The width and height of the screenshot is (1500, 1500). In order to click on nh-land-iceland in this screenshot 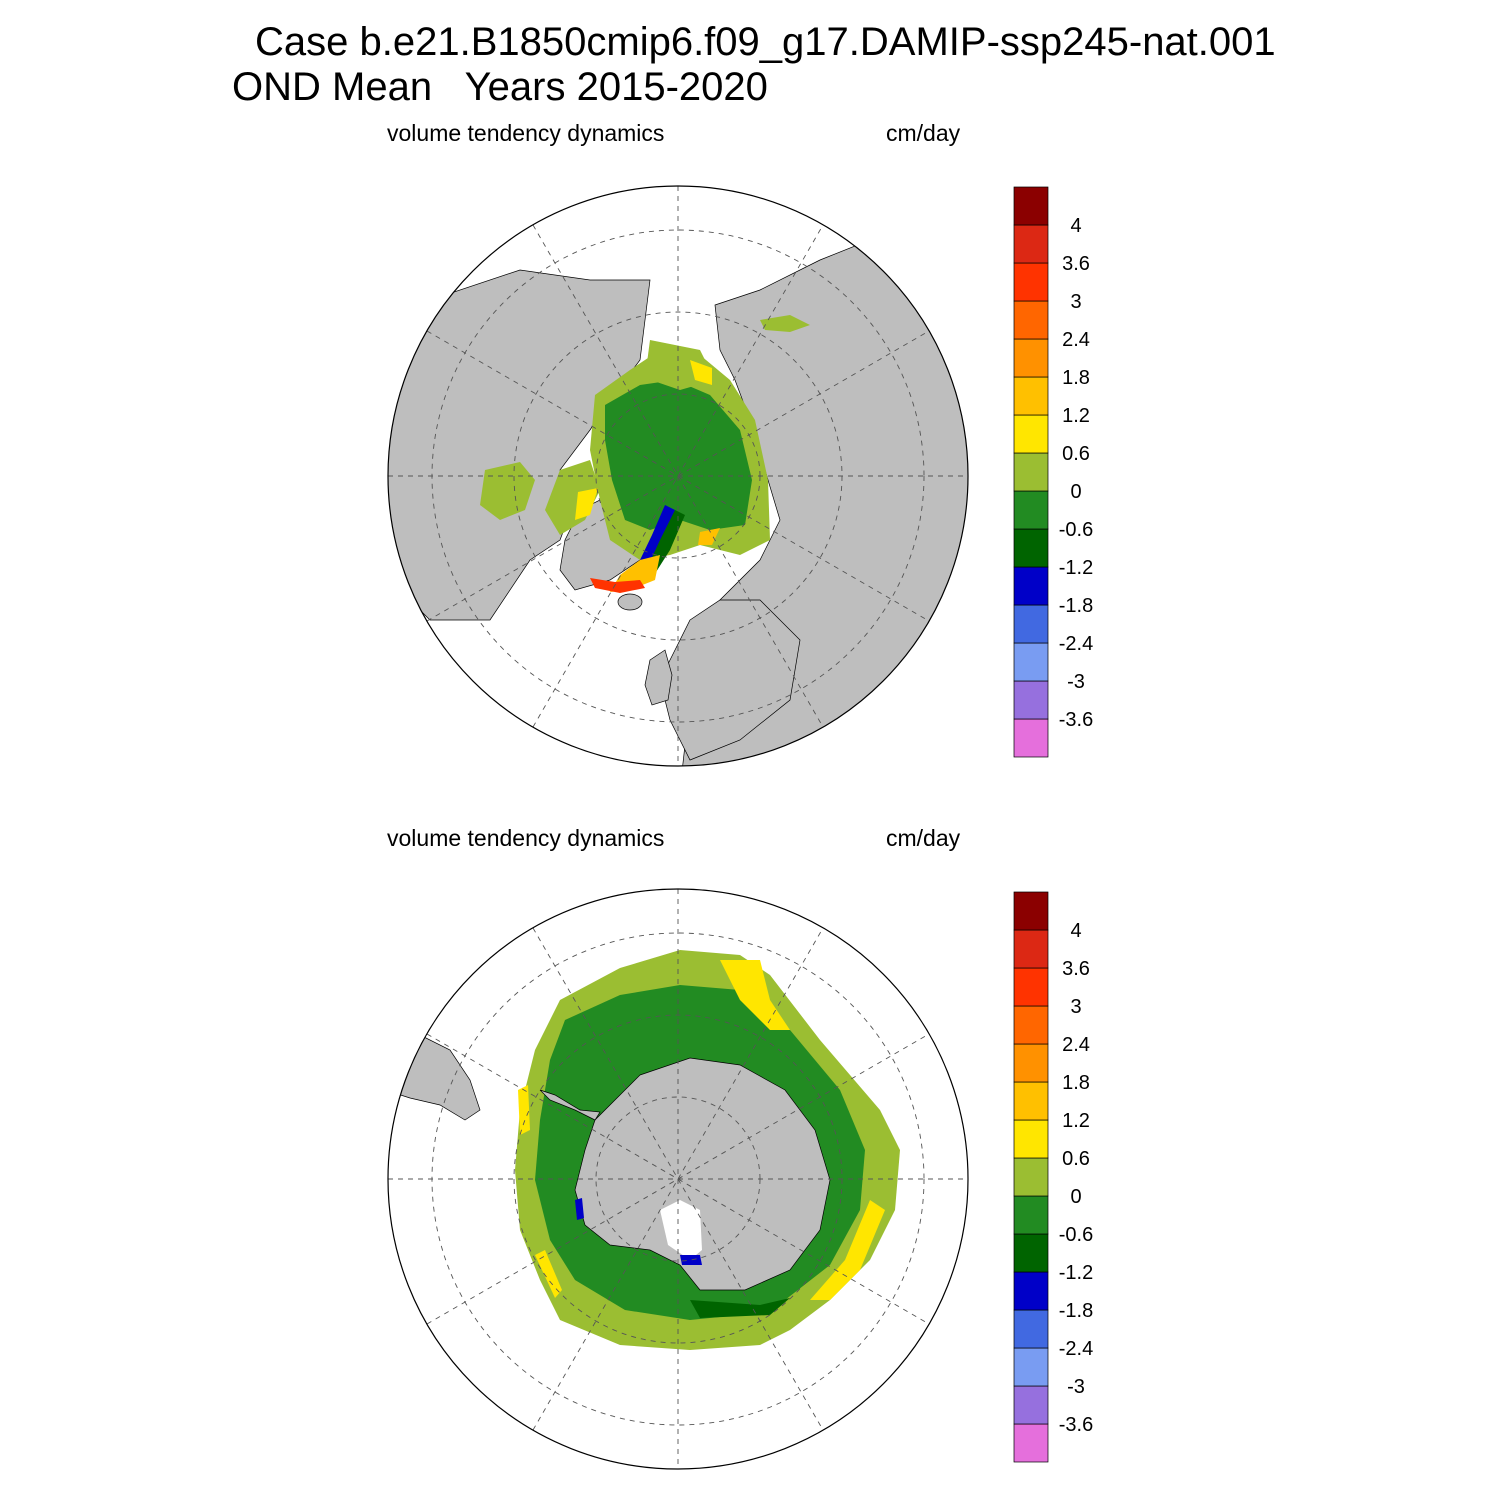, I will do `click(630, 602)`.